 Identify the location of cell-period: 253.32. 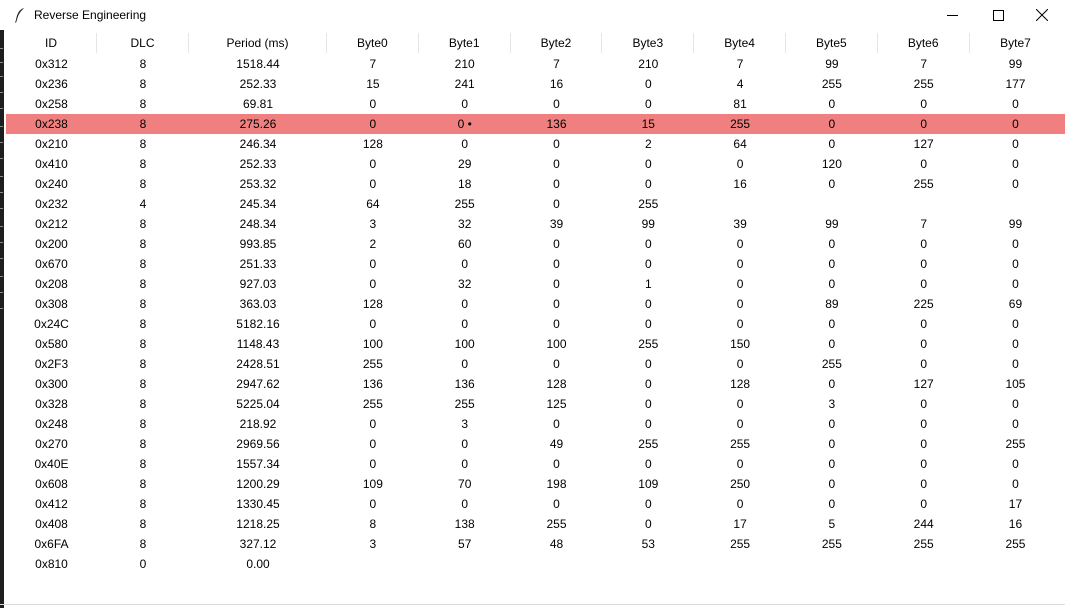
(258, 184).